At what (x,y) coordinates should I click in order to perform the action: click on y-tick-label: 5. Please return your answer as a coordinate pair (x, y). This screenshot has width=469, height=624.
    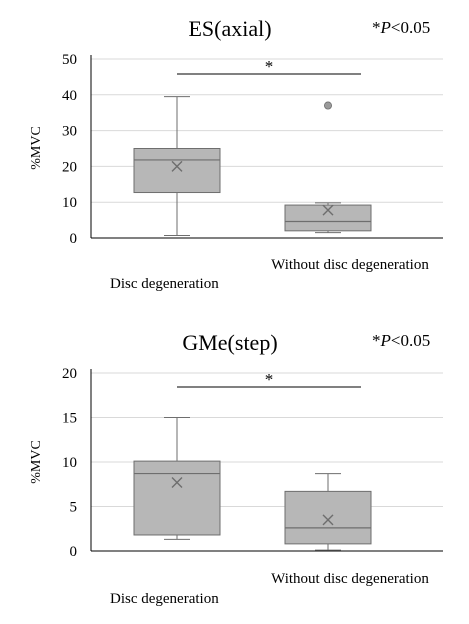
    Looking at the image, I should click on (74, 508).